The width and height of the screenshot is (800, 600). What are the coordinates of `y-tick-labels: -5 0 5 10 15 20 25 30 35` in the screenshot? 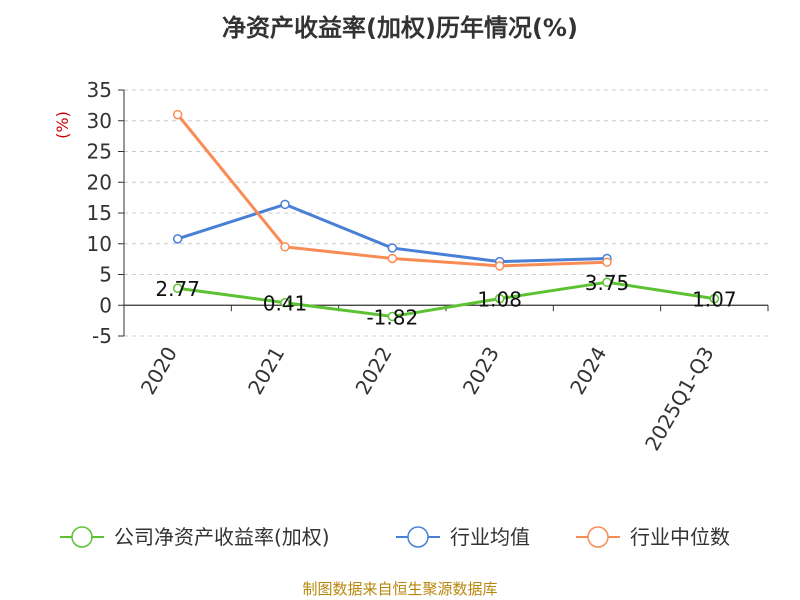 It's located at (99, 213).